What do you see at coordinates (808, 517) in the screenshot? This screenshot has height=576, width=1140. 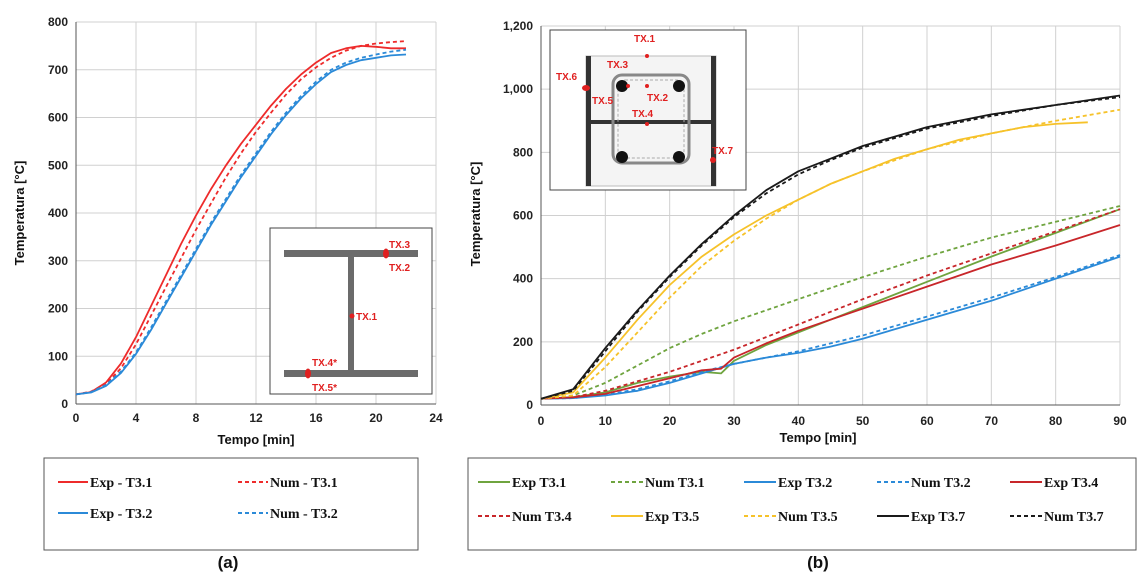 I see `legend-label: Num T3.5` at bounding box center [808, 517].